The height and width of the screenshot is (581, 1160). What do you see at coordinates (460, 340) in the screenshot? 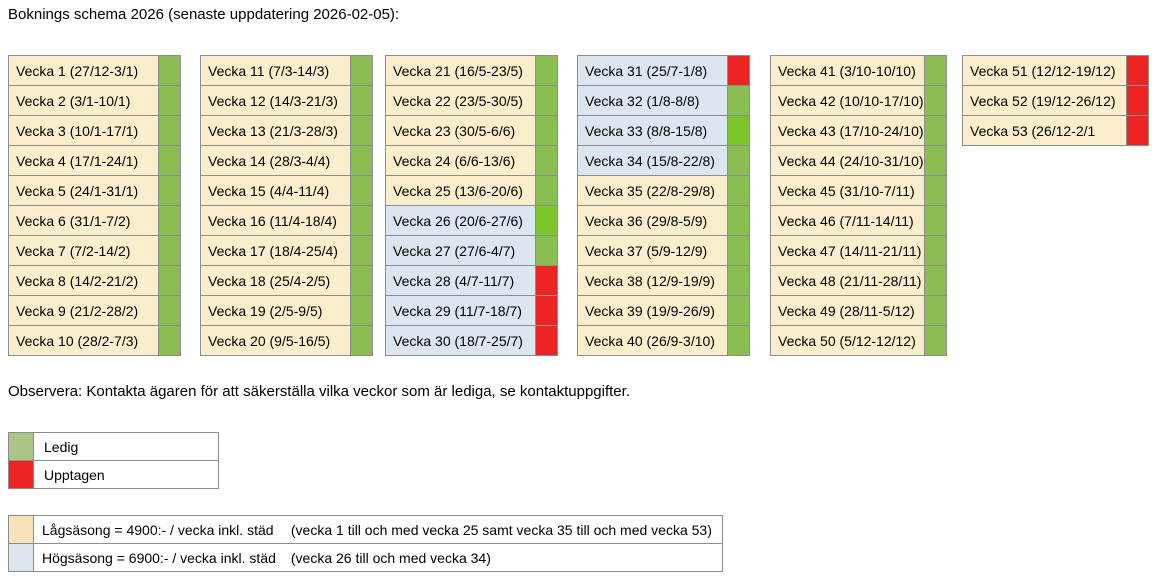
I see `week-label: Vecka 30 (18/7-25/7)` at bounding box center [460, 340].